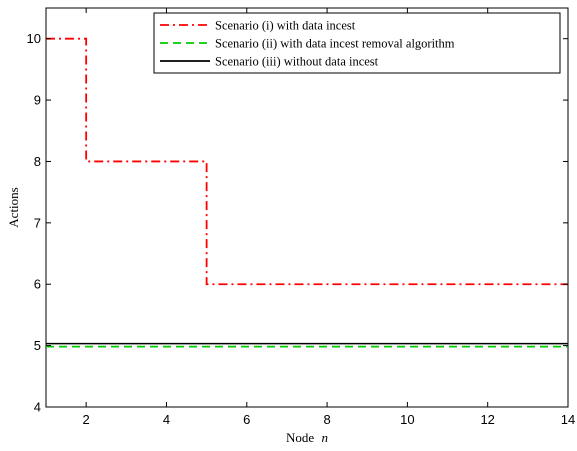  I want to click on y-tick-label: 9, so click(37, 100).